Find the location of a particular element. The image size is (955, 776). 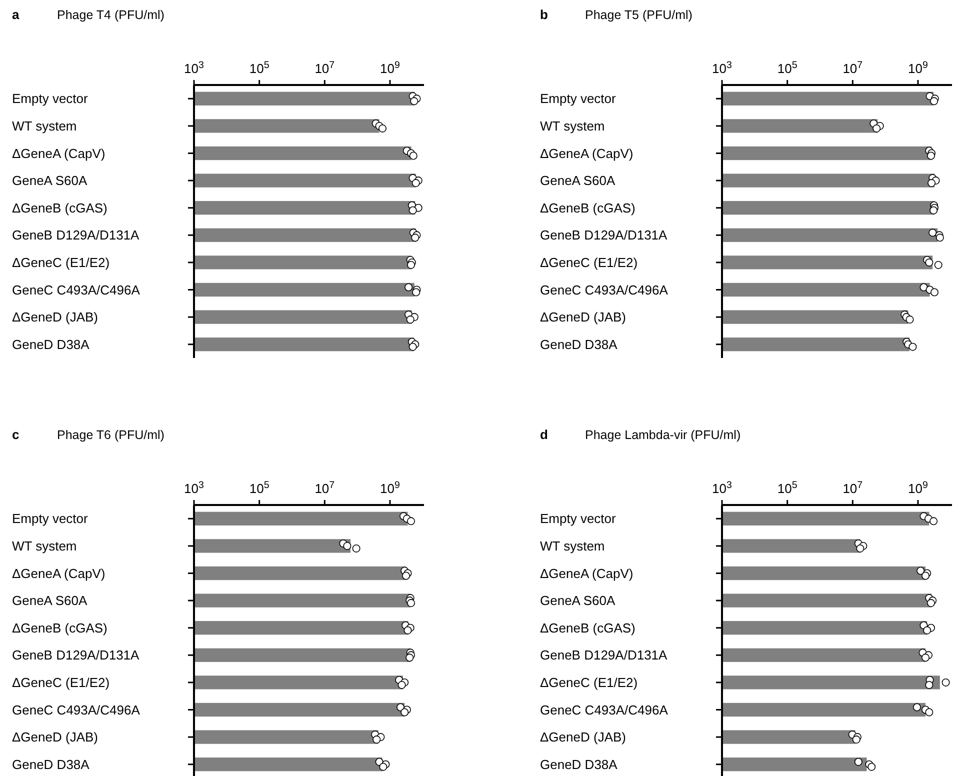

chart-title: Phage Lambda-vir (PFU/ml) is located at coordinates (663, 435).